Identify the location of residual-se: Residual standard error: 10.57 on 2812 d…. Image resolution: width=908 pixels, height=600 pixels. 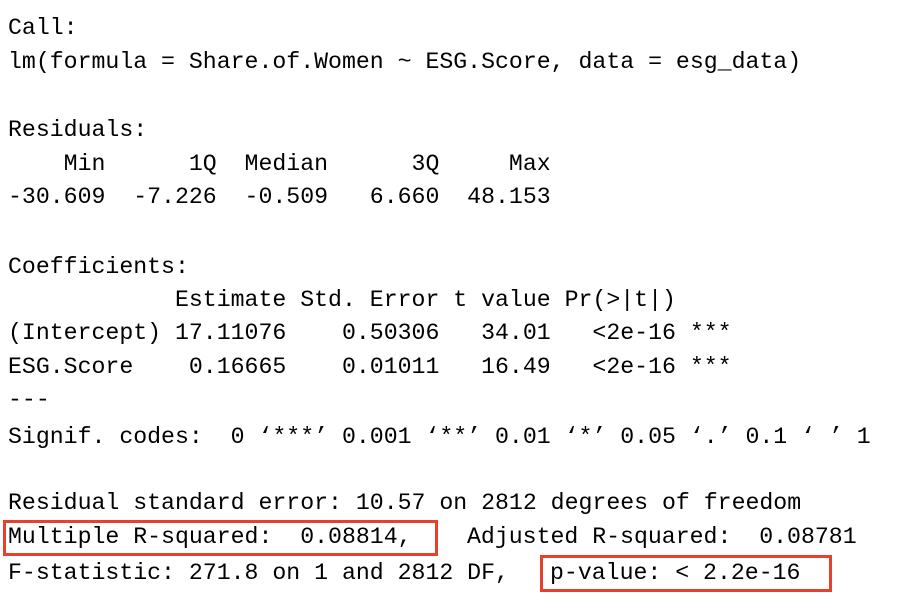
(405, 503).